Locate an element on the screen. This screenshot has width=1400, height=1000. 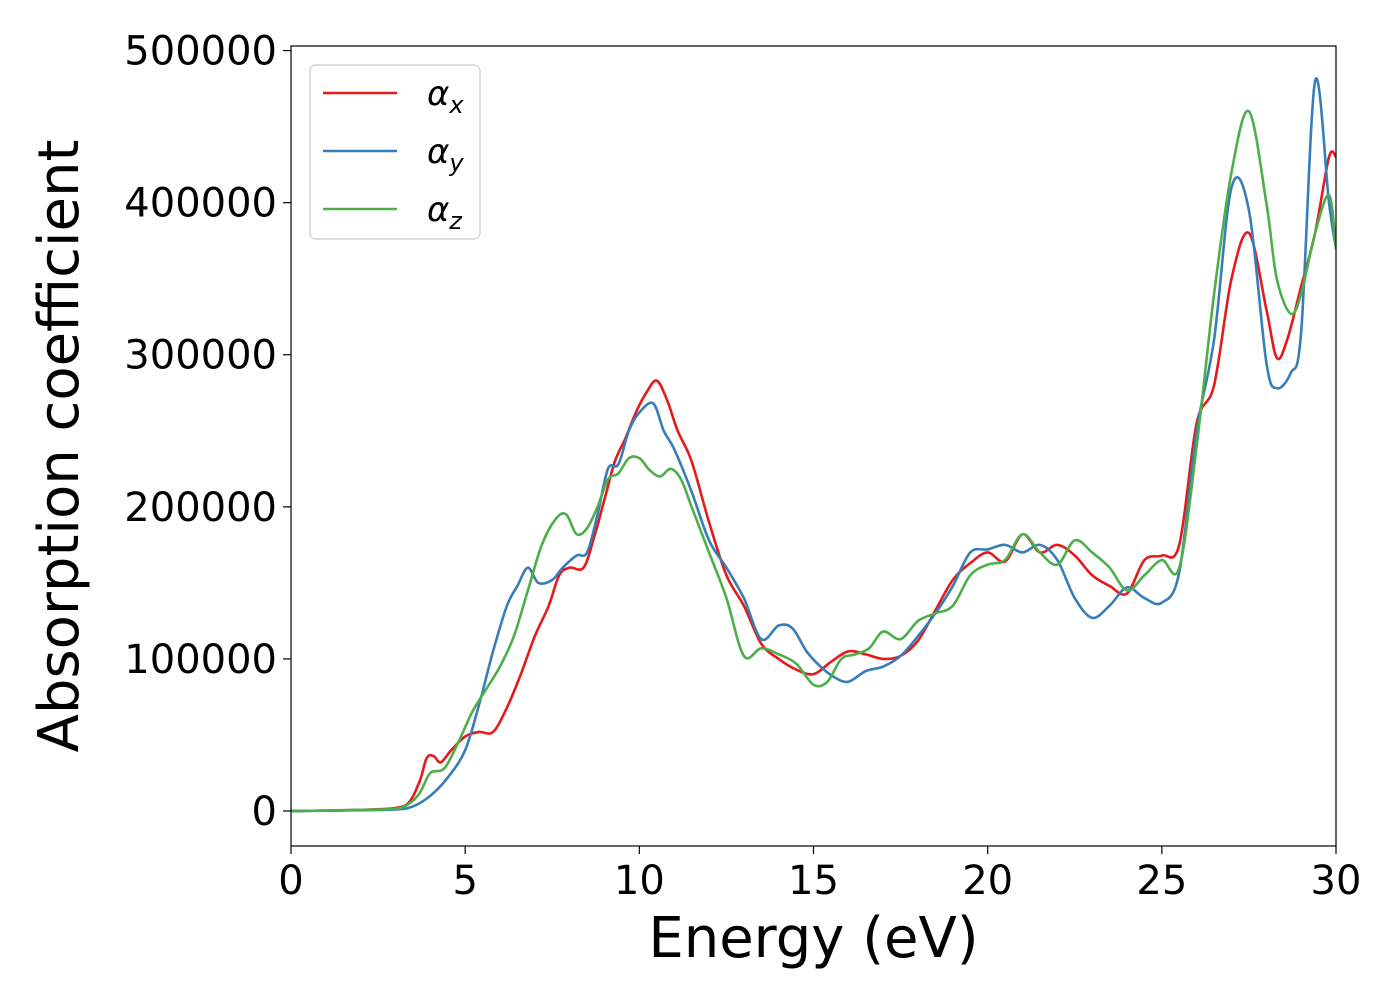
x-tick-label: 30 is located at coordinates (1336, 881).